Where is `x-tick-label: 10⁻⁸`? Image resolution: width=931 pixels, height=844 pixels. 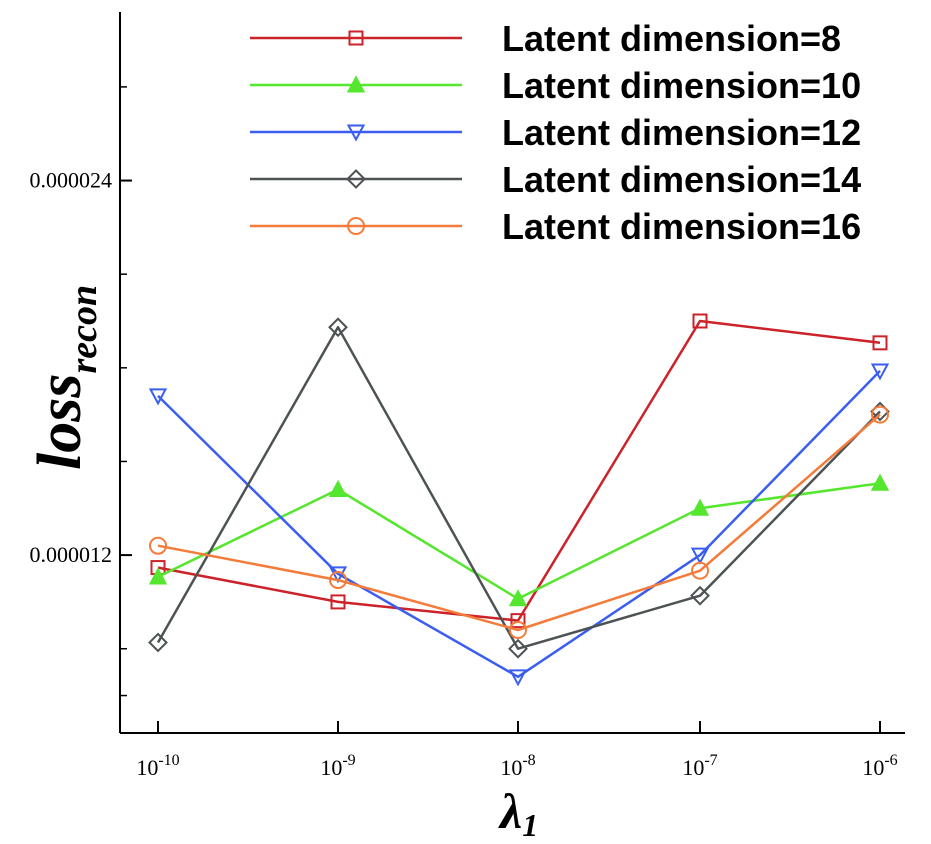 x-tick-label: 10⁻⁸ is located at coordinates (517, 766).